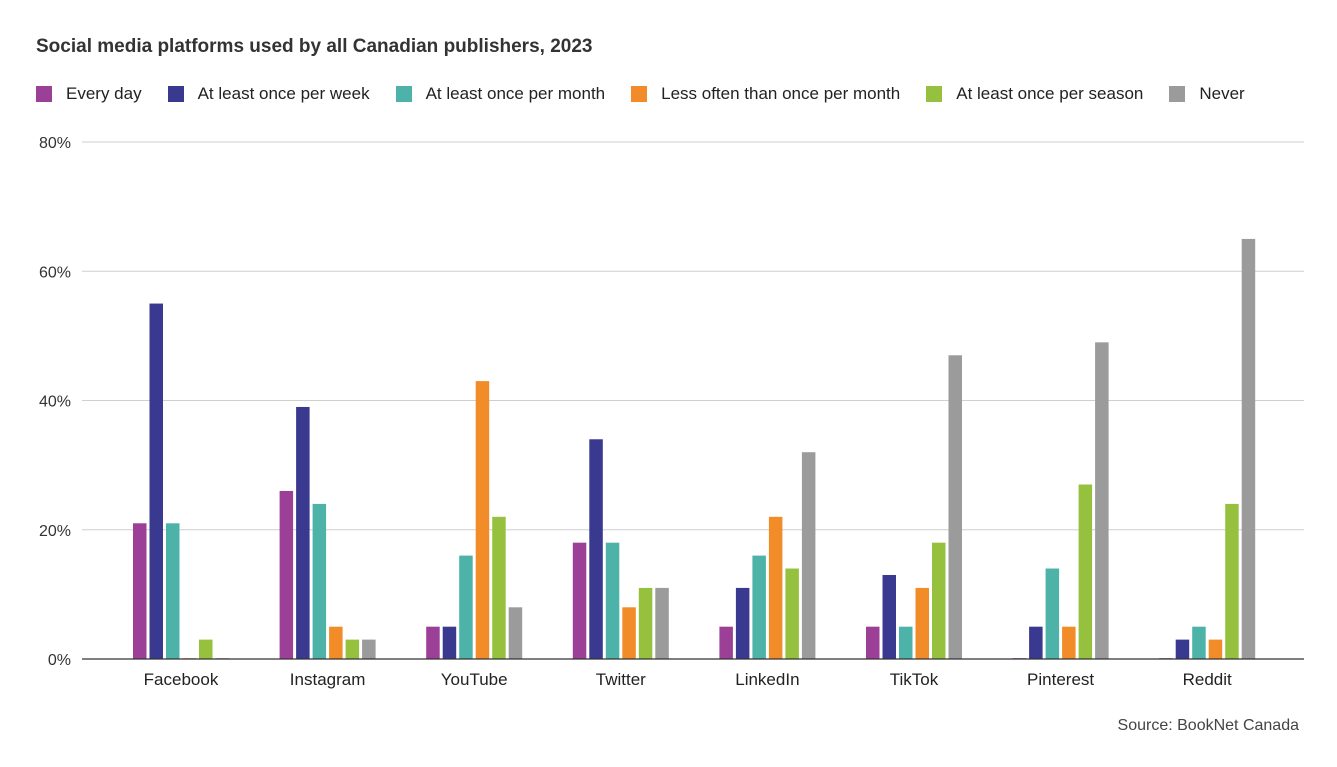 This screenshot has width=1337, height=767. I want to click on x-tick-label: Pinterest, so click(1060, 679).